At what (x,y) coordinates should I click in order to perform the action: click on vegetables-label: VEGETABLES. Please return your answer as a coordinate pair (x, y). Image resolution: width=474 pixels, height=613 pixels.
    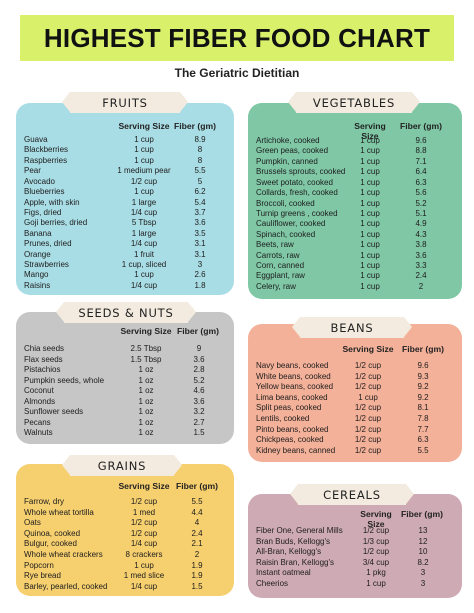
    Looking at the image, I should click on (354, 102).